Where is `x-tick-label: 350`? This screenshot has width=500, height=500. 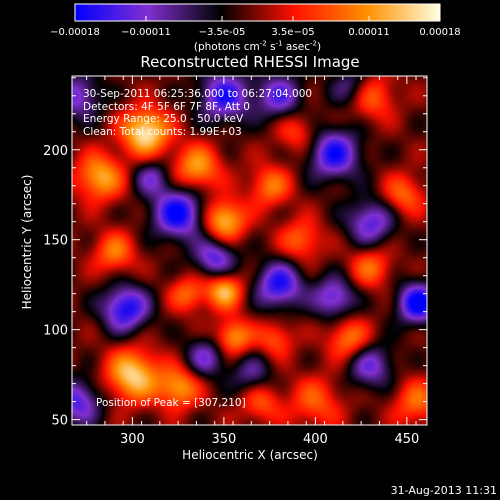
x-tick-label: 350 is located at coordinates (223, 439).